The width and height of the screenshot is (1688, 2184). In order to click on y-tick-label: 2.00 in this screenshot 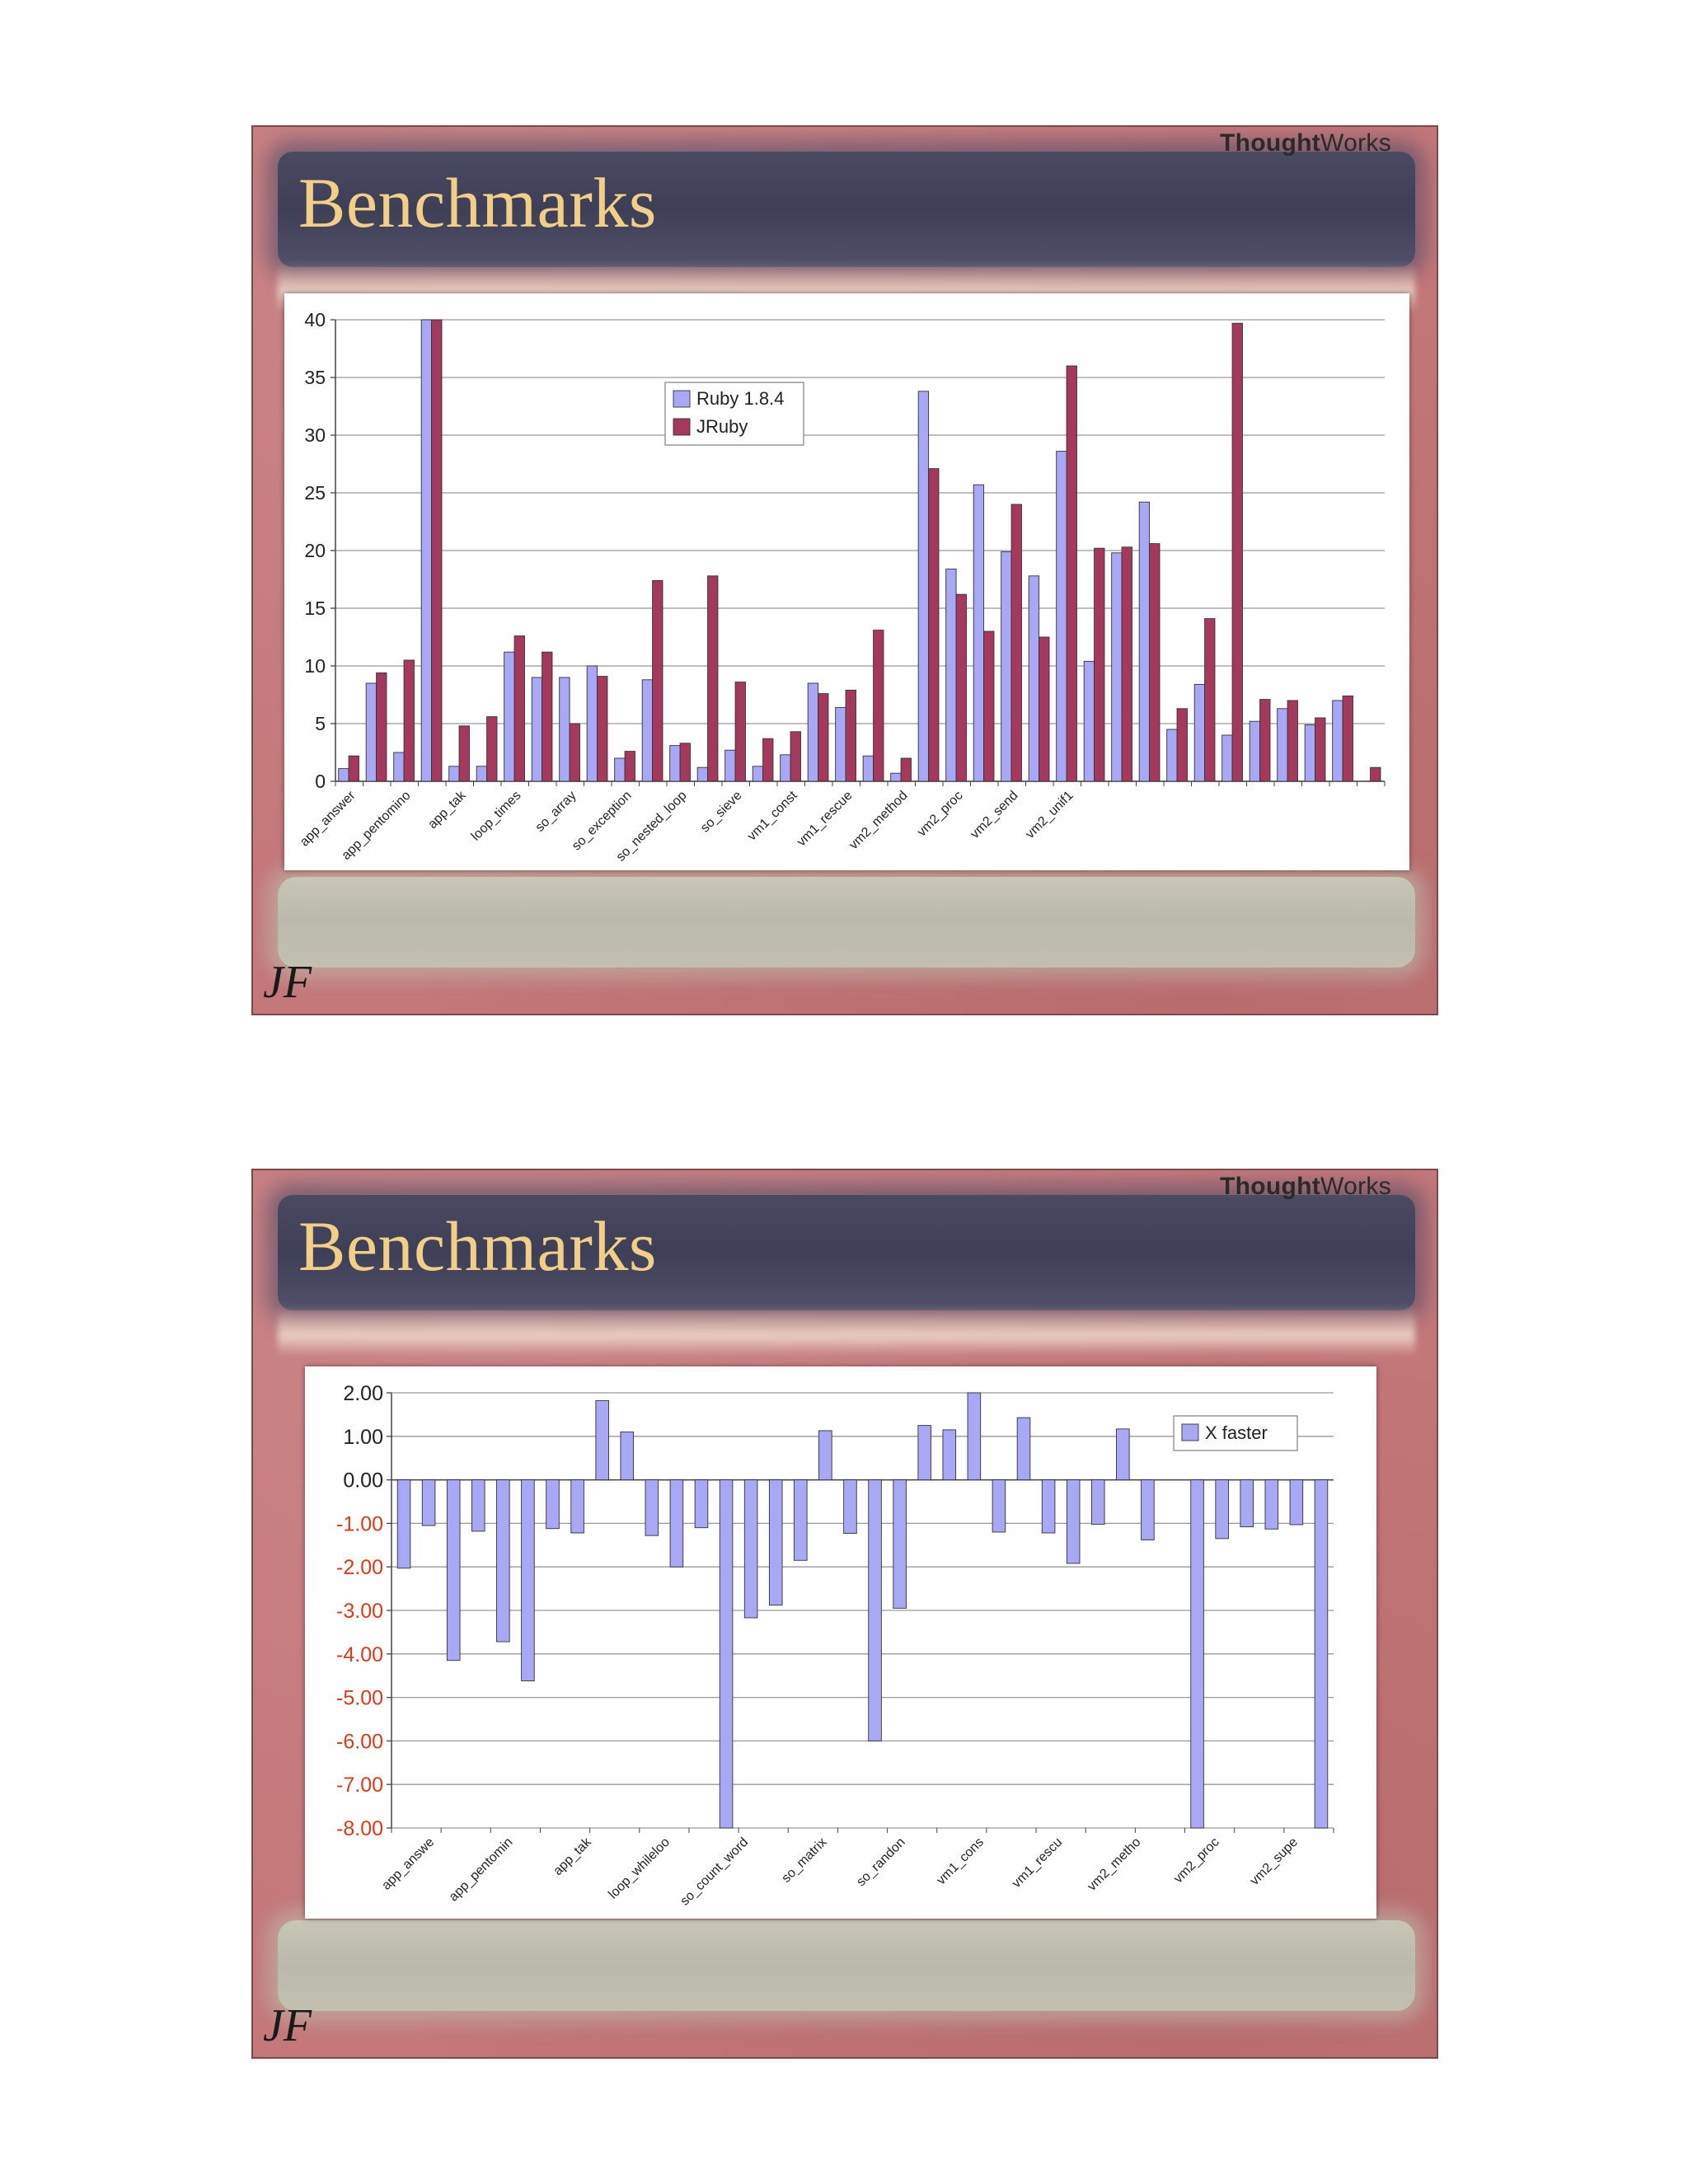, I will do `click(363, 1393)`.